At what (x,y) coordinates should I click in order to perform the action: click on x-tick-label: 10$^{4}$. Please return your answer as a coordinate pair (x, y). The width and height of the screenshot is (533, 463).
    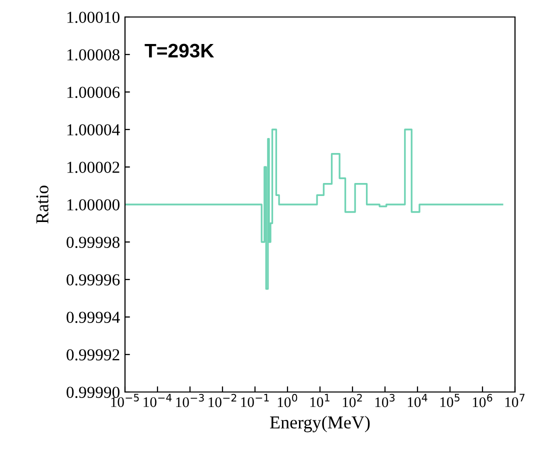
    Looking at the image, I should click on (418, 401).